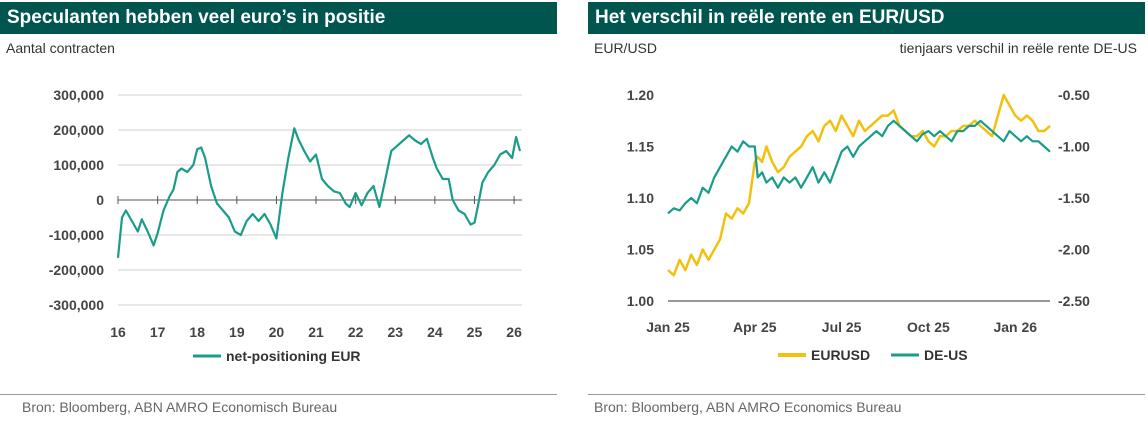 Image resolution: width=1148 pixels, height=421 pixels. I want to click on left-x-tick-label: 16, so click(118, 332).